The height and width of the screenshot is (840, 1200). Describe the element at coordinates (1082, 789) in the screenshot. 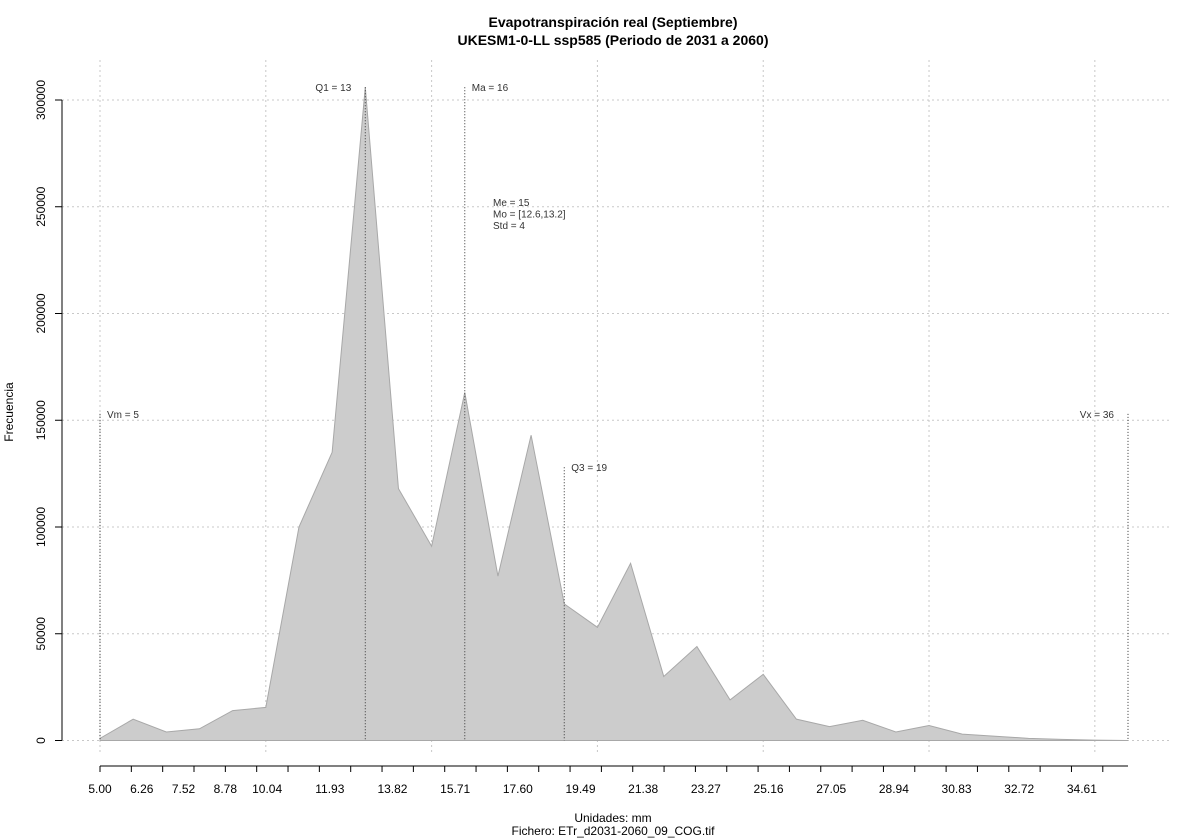

I see `x-tick-label: 34.61` at that location.